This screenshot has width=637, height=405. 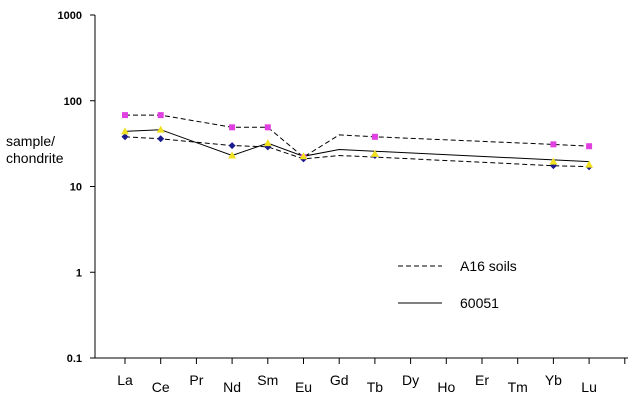 I want to click on x-tick-label: Dy, so click(x=410, y=380).